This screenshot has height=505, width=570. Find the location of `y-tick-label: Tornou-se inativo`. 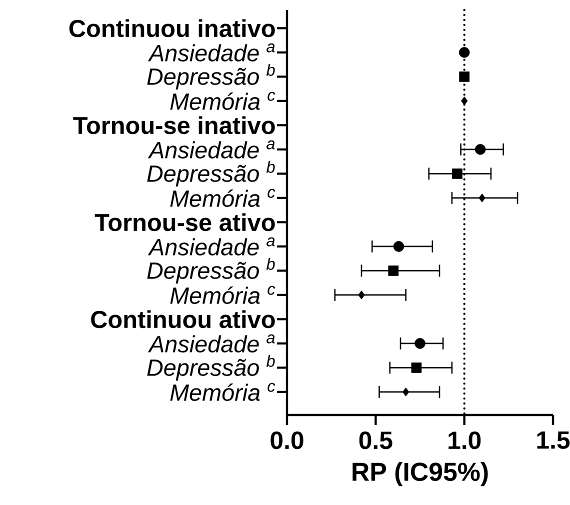

y-tick-label: Tornou-se inativo is located at coordinates (174, 125).